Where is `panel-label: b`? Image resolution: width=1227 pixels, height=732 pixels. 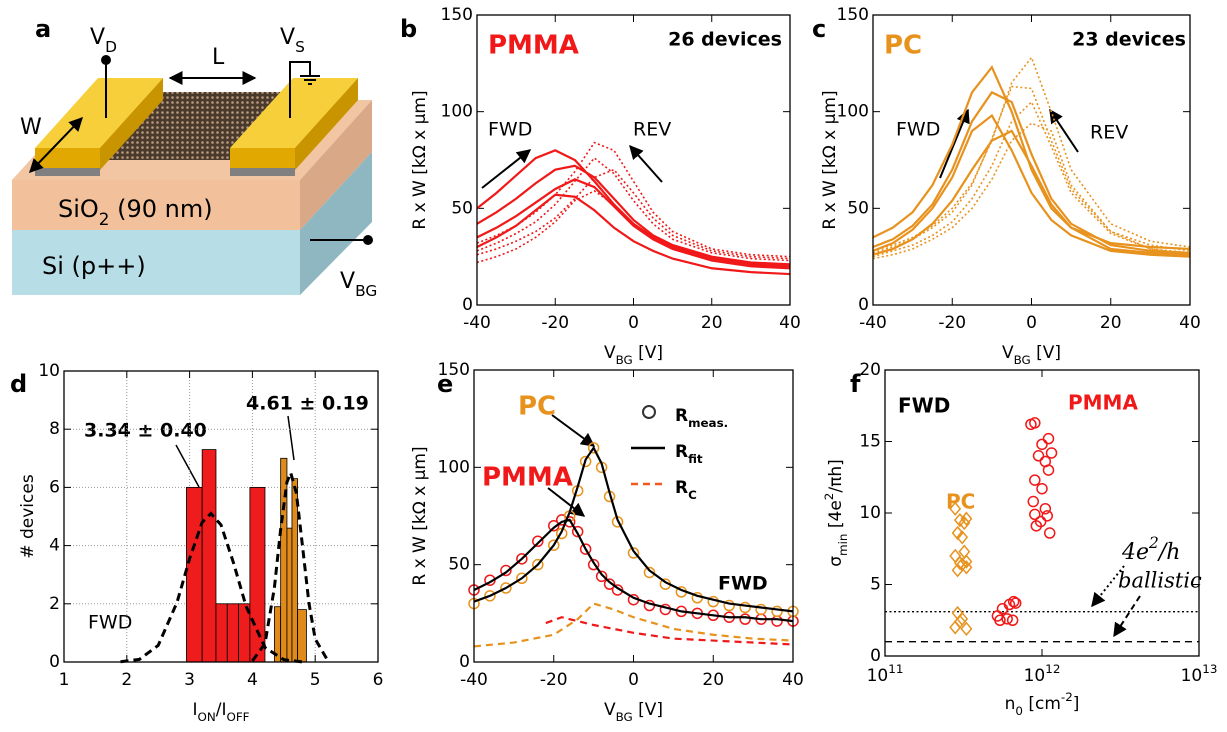 panel-label: b is located at coordinates (408, 29).